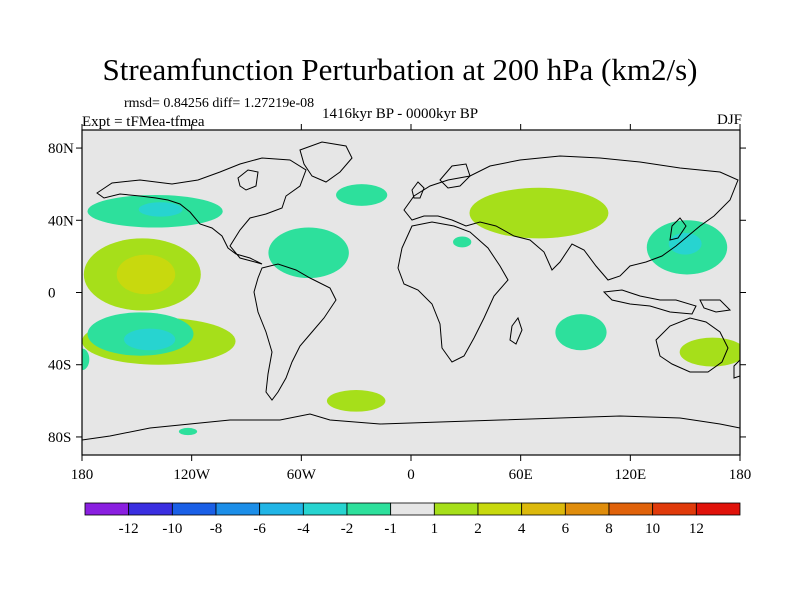  What do you see at coordinates (652, 529) in the screenshot?
I see `colorbar-label: 10` at bounding box center [652, 529].